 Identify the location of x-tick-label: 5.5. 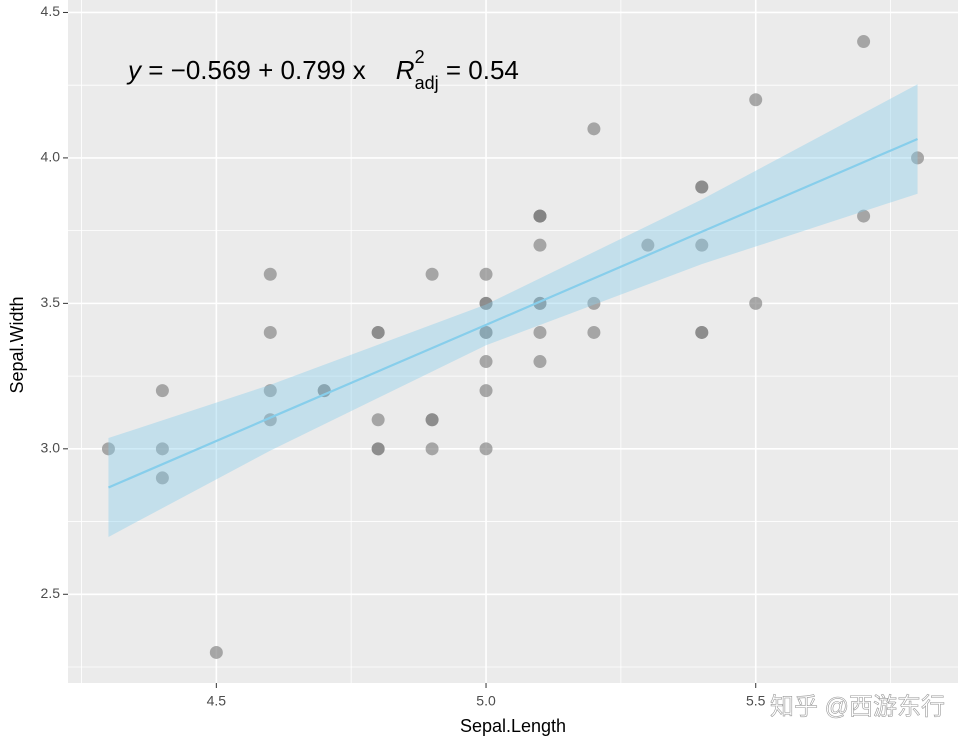
(756, 701).